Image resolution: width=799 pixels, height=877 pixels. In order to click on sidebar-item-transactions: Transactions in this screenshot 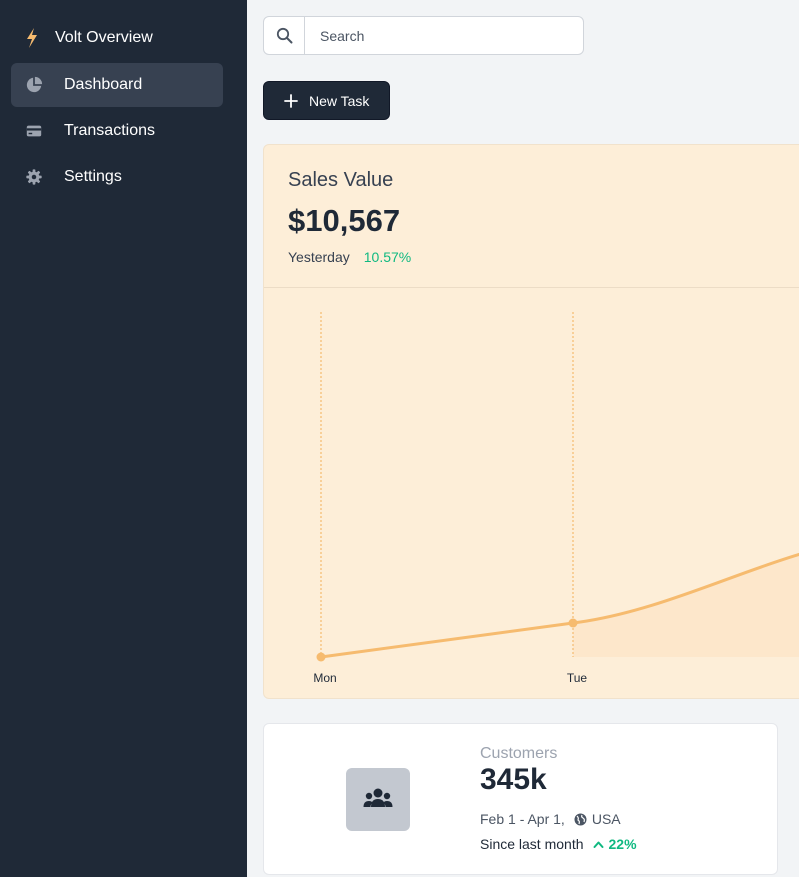, I will do `click(117, 131)`.